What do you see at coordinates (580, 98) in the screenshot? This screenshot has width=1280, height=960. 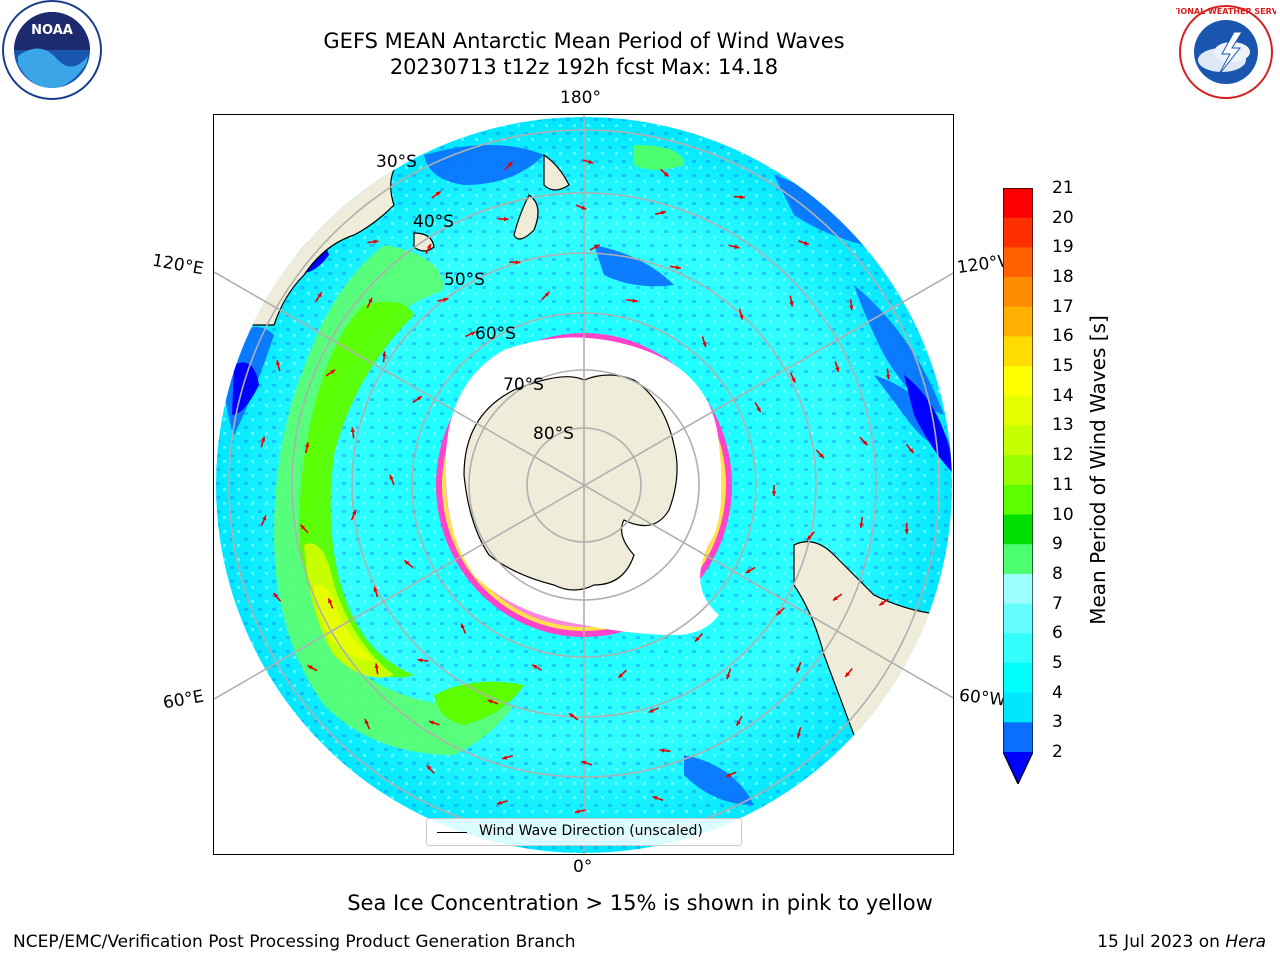 I see `lon-label-180: 180°` at bounding box center [580, 98].